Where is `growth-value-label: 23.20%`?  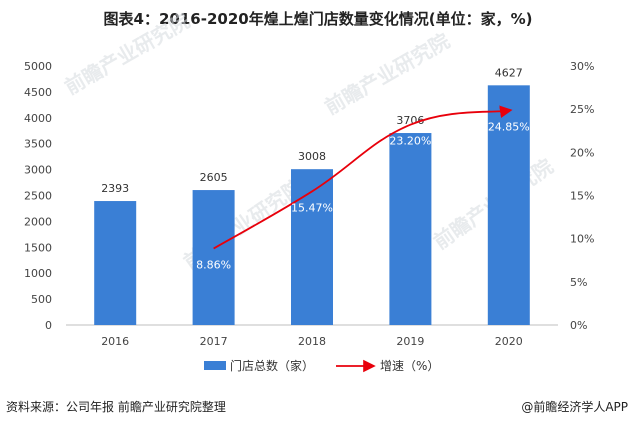 growth-value-label: 23.20% is located at coordinates (410, 141).